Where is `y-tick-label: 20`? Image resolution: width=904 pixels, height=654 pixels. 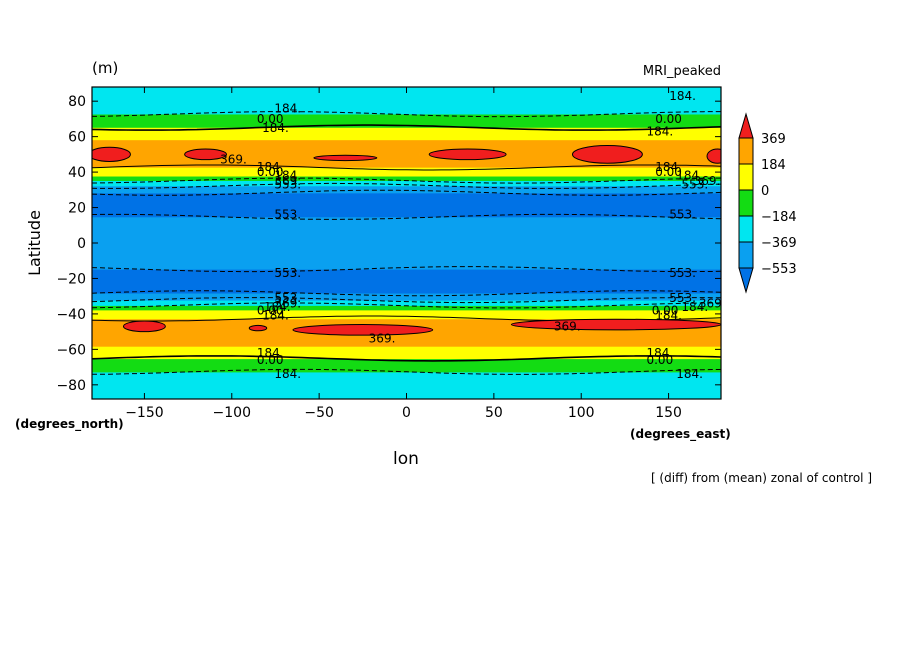
y-tick-label: 20 is located at coordinates (77, 209).